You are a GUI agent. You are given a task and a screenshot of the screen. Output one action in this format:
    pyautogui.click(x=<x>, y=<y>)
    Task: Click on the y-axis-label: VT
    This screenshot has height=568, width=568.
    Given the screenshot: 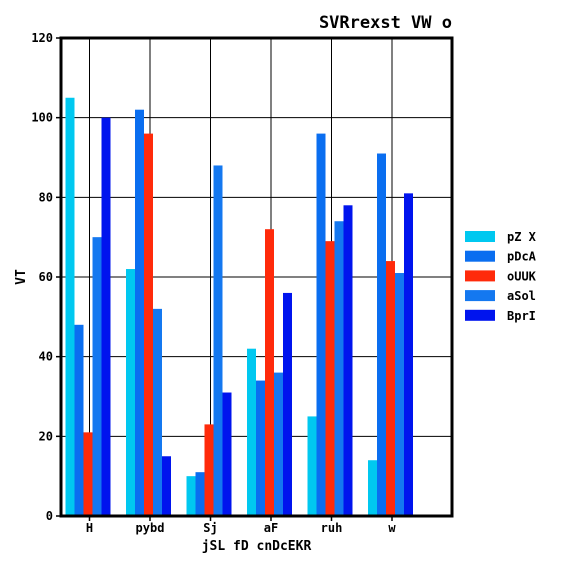 What is the action you would take?
    pyautogui.click(x=21, y=277)
    